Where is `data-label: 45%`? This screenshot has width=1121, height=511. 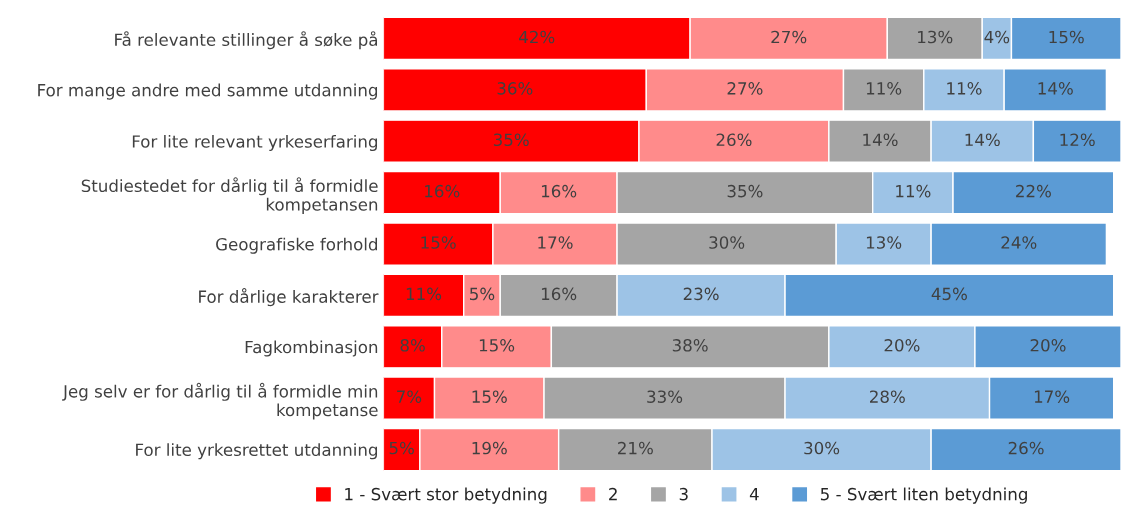 data-label: 45% is located at coordinates (949, 294).